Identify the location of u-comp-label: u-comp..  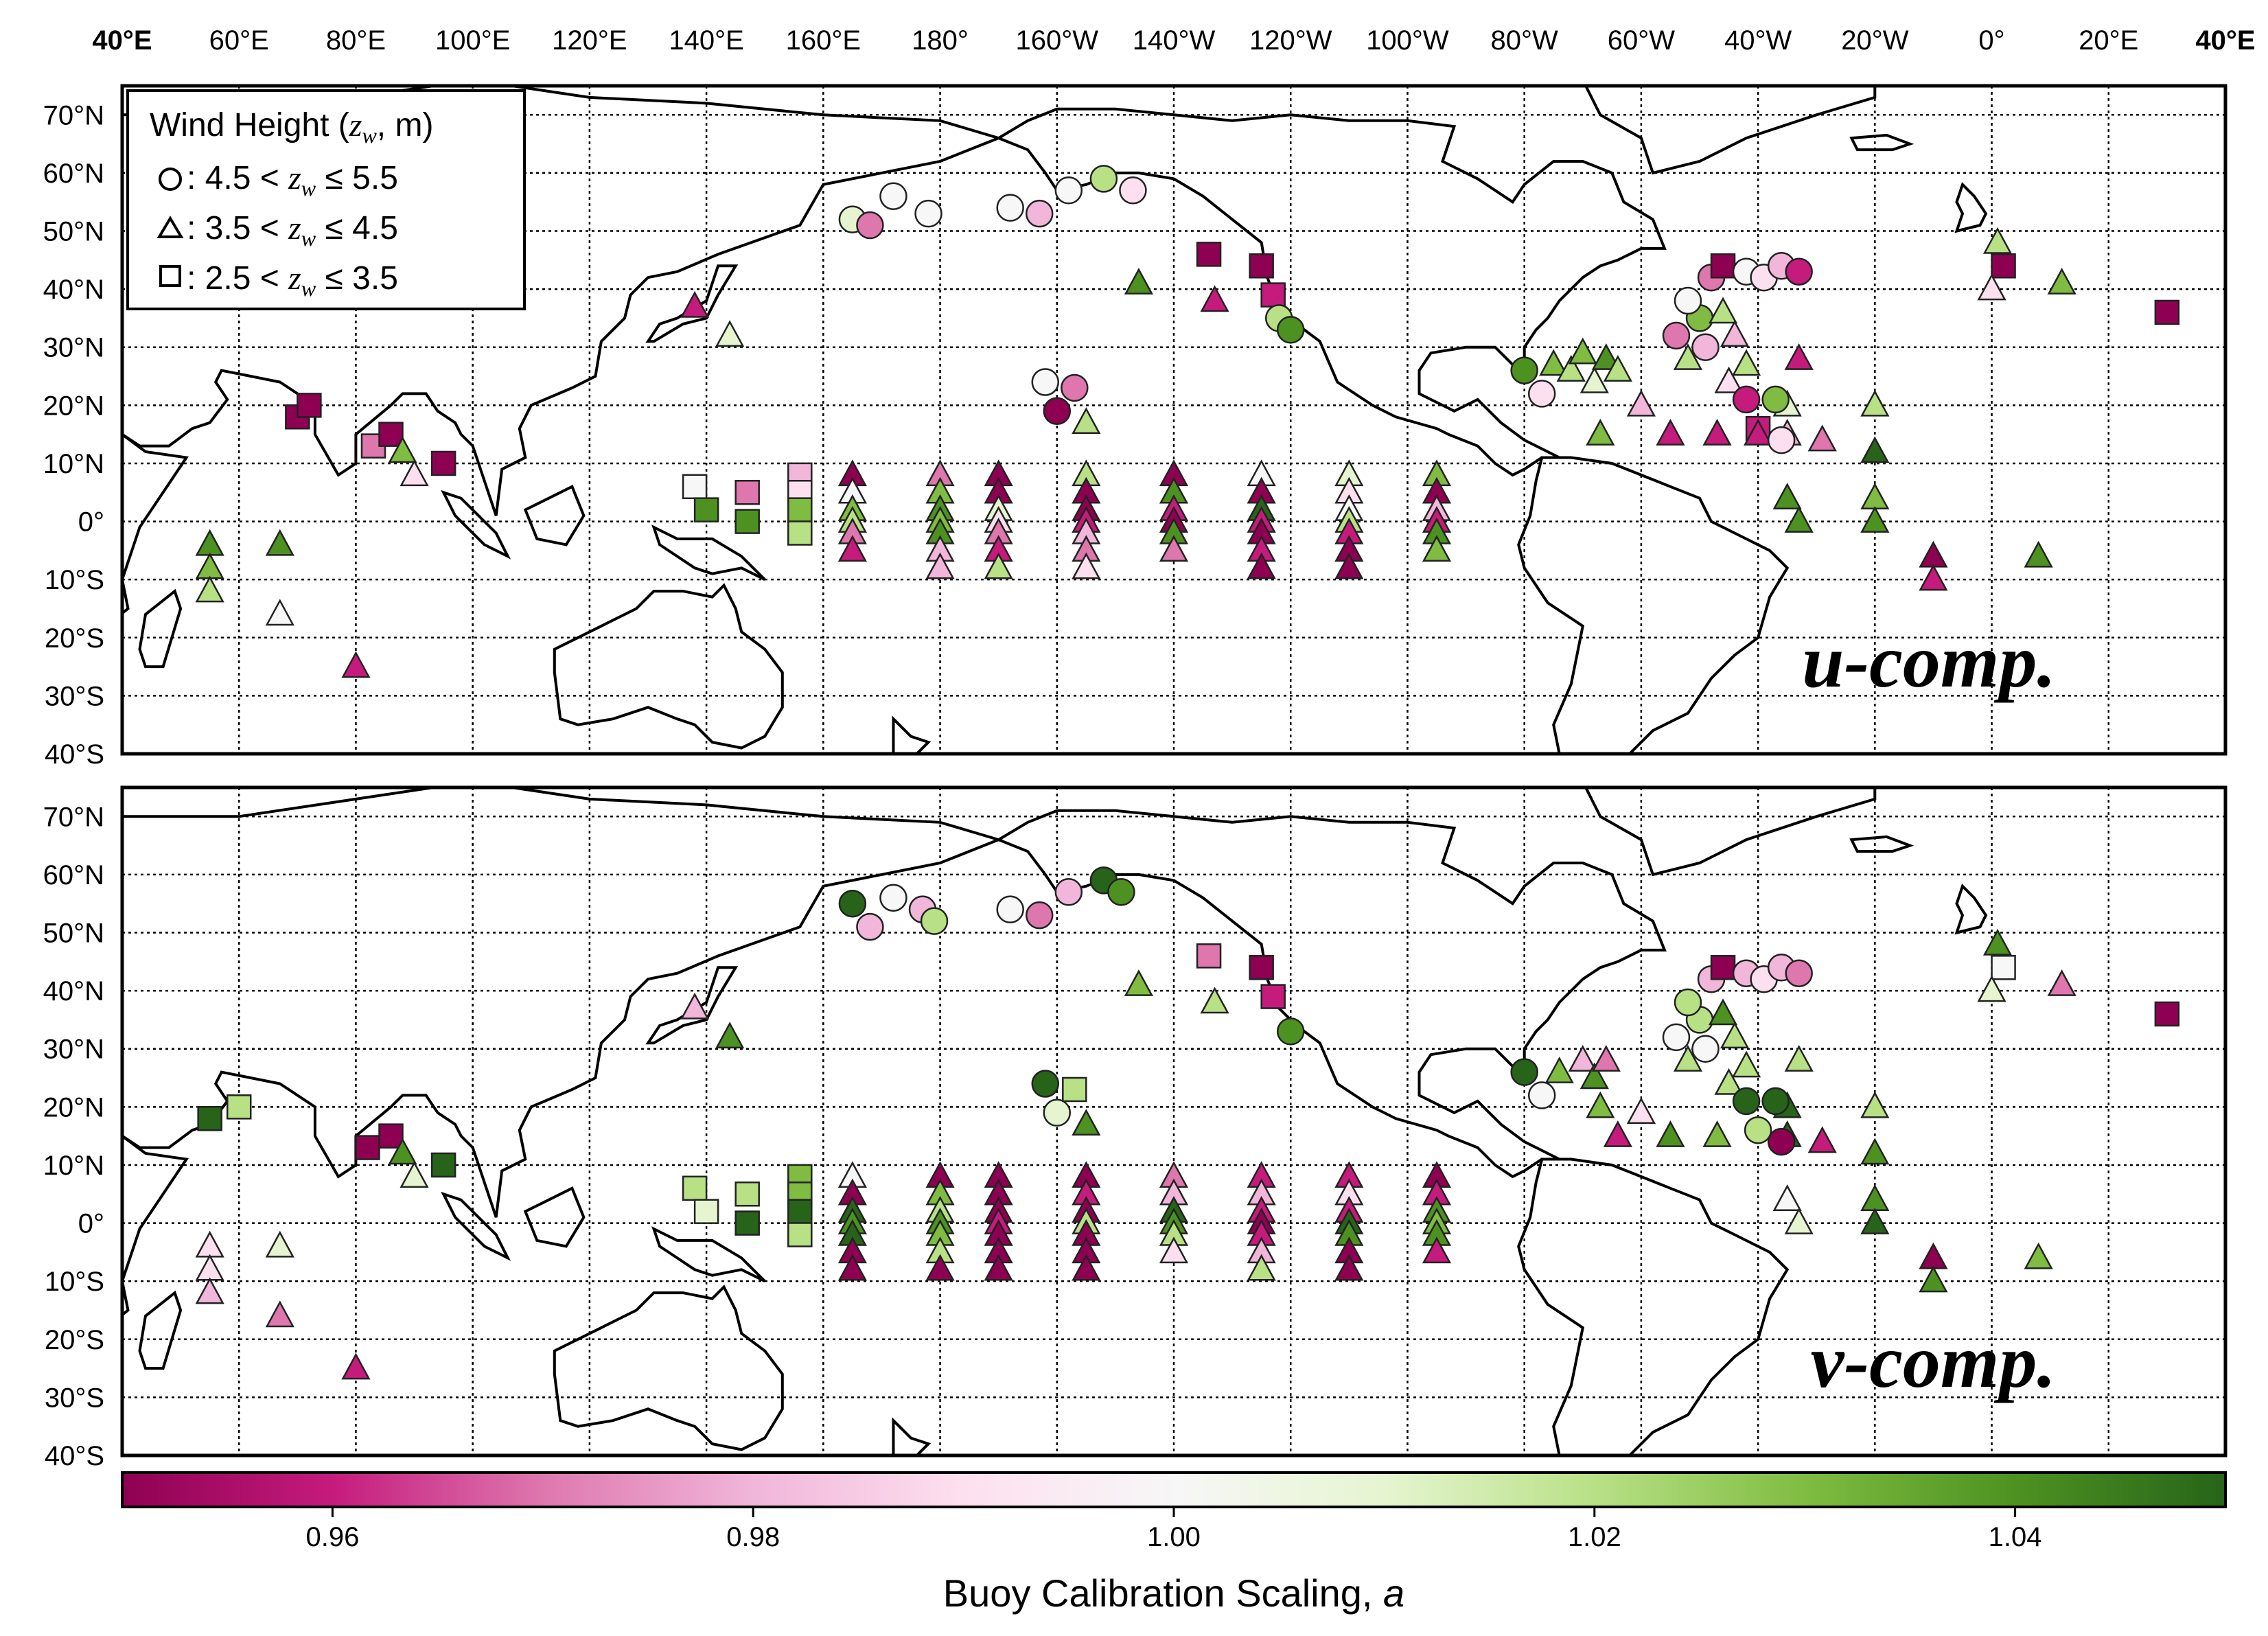
(1929, 661).